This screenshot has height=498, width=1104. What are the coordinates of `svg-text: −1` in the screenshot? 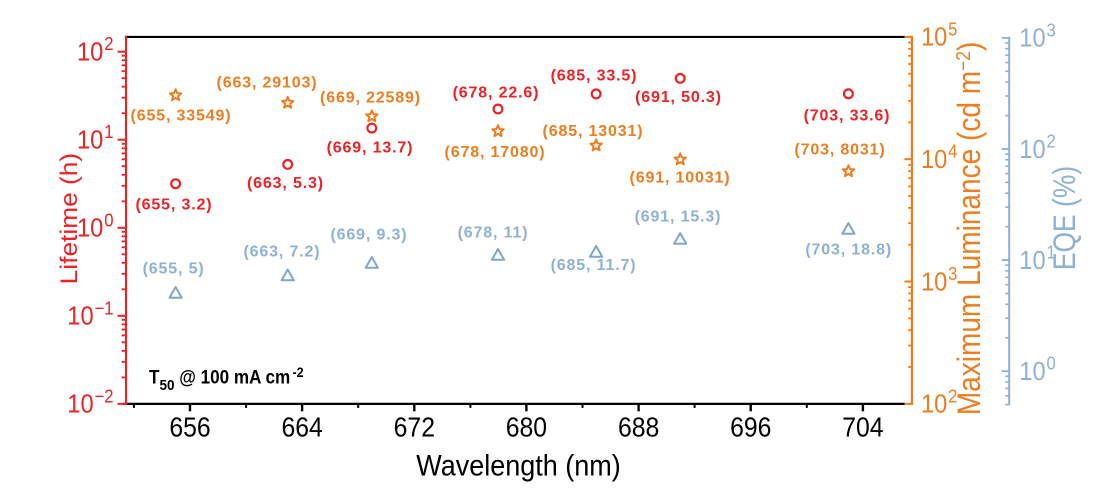 It's located at (104, 307).